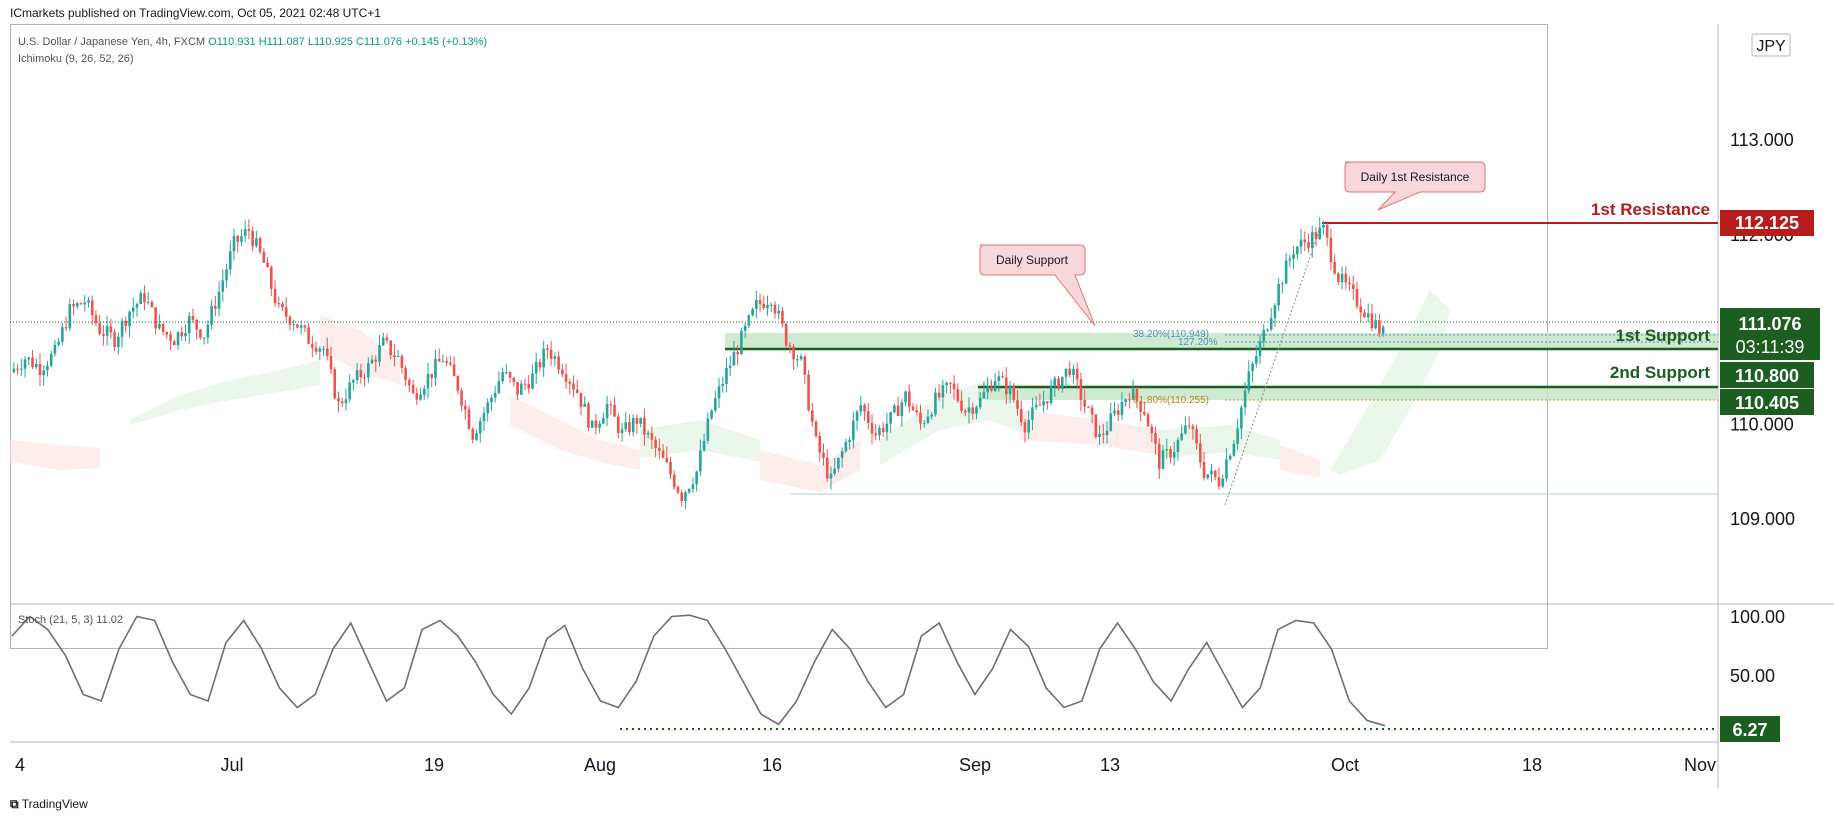  What do you see at coordinates (49, 804) in the screenshot?
I see `tradingview-footer: ⧉ TradingView` at bounding box center [49, 804].